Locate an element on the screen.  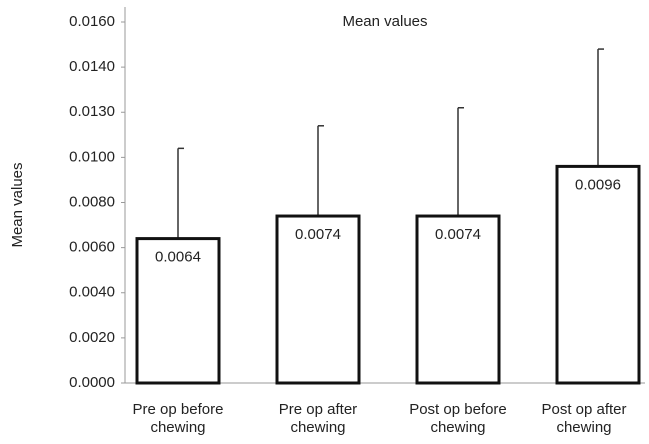
y-tick-label: 0.0020 is located at coordinates (92, 337).